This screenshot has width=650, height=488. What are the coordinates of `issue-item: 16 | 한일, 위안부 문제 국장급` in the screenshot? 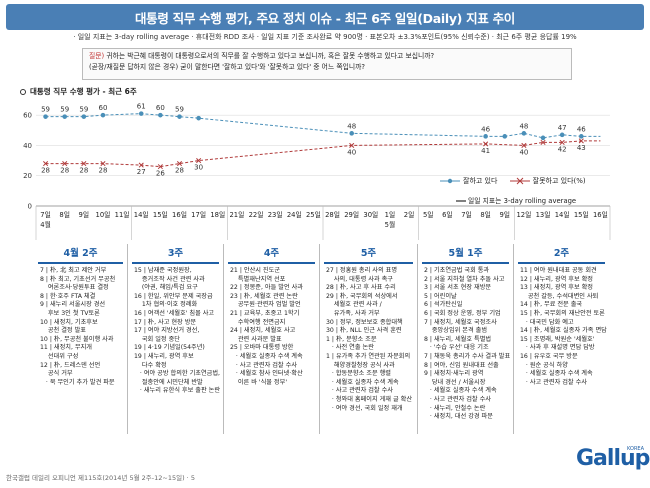 It's located at (173, 296).